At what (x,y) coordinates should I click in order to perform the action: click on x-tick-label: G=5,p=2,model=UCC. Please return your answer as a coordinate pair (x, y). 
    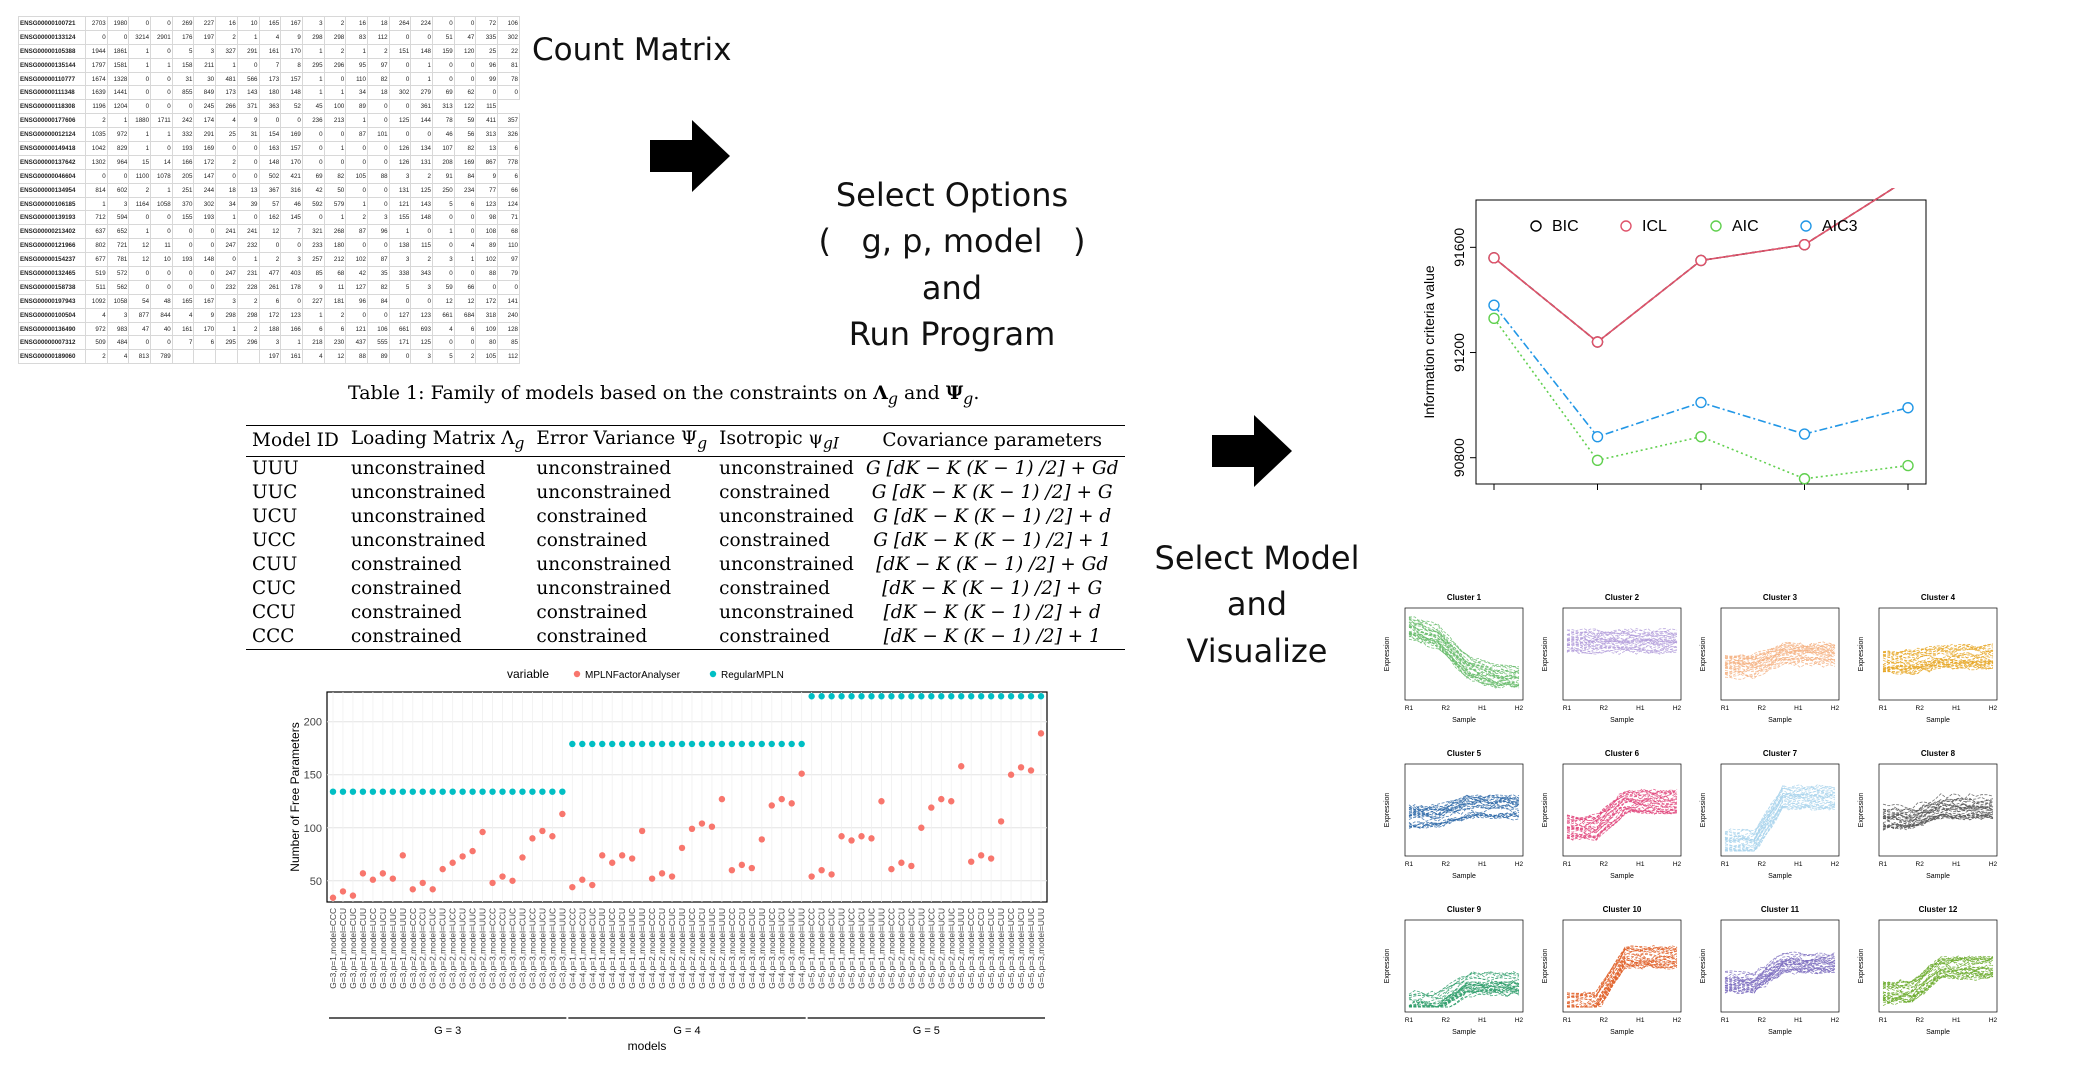
    Looking at the image, I should click on (931, 948).